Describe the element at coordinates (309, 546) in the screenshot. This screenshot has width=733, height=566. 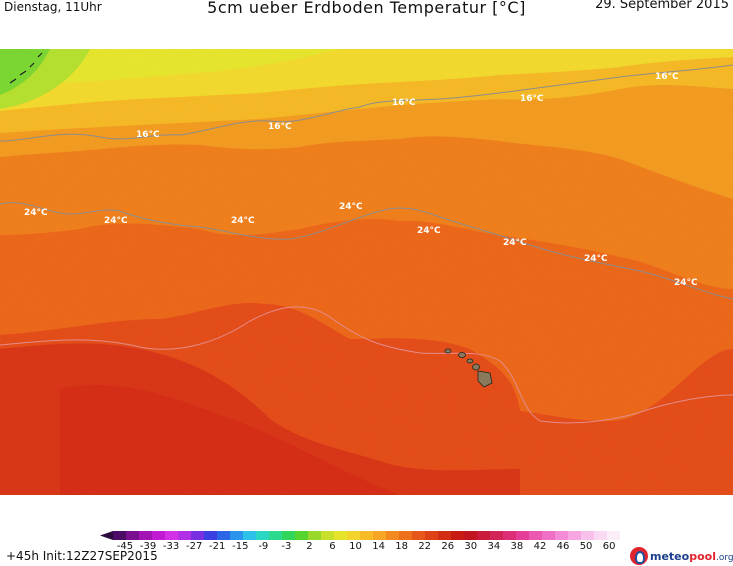
I see `legend-tick-label: 2` at that location.